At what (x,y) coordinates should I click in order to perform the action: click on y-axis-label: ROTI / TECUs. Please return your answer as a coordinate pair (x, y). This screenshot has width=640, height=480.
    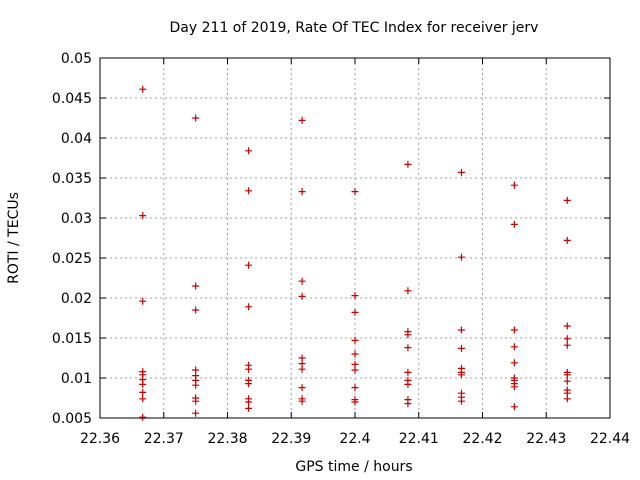
    Looking at the image, I should click on (14, 238).